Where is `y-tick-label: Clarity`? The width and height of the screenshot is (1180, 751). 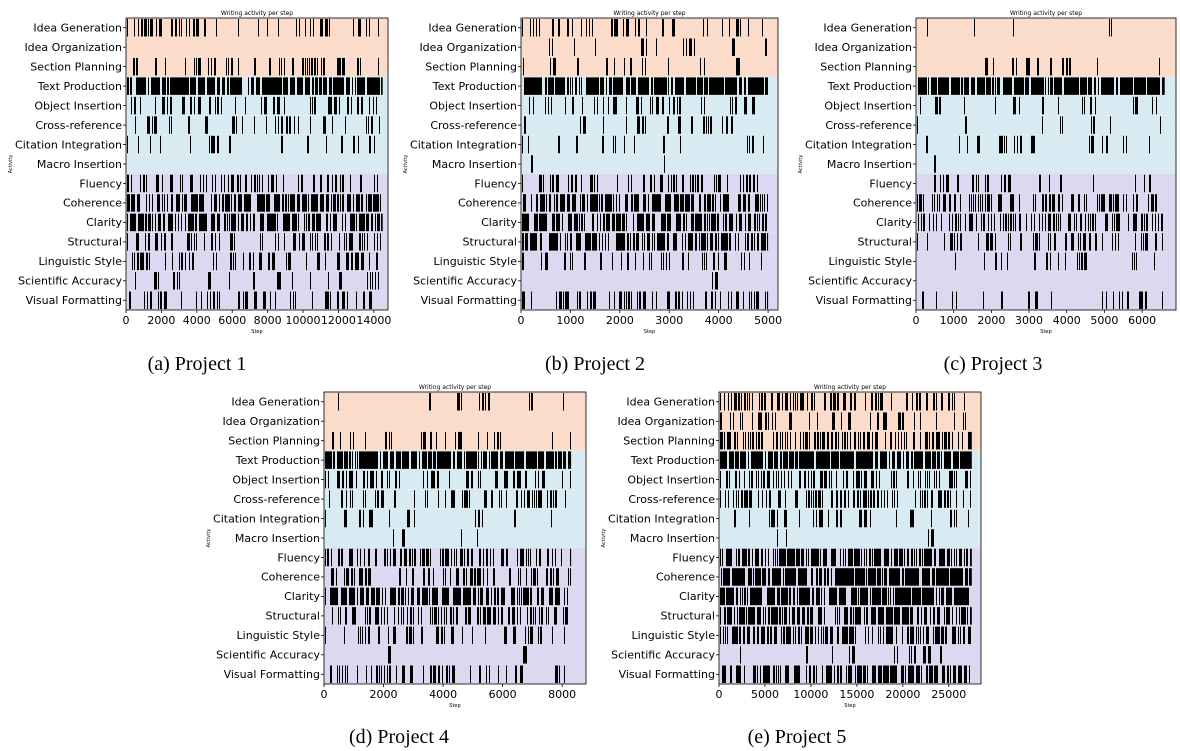
y-tick-label: Clarity is located at coordinates (499, 222).